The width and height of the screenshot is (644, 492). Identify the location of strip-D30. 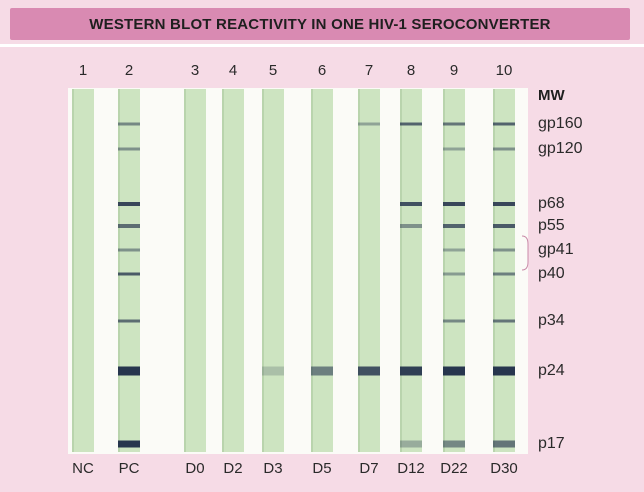
(504, 270).